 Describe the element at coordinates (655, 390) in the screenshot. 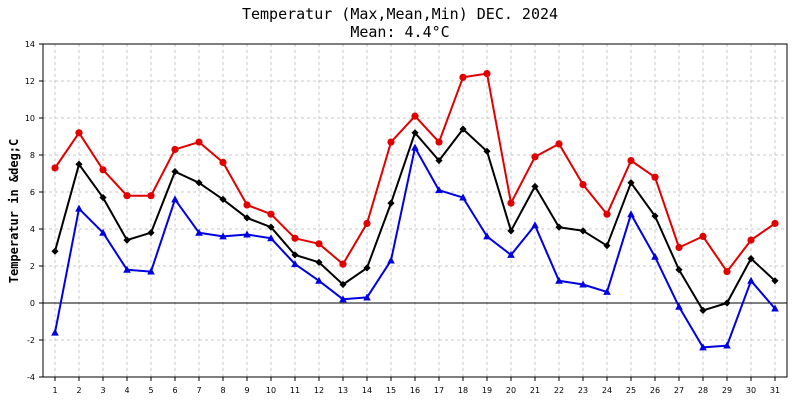

I see `x-tick-label: 26` at that location.